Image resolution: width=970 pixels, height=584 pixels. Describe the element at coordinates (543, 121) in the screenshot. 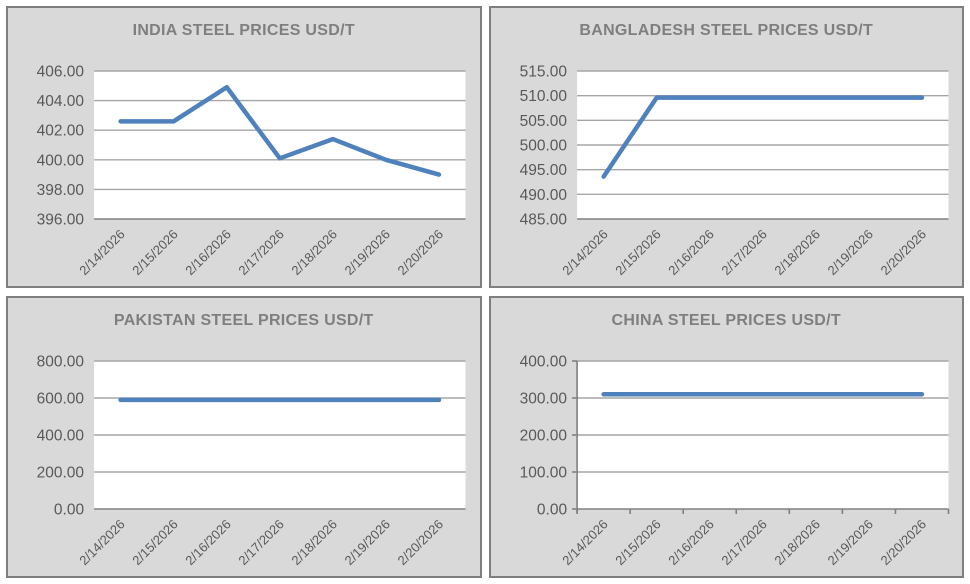

I see `y-tick-label: 505.00` at that location.